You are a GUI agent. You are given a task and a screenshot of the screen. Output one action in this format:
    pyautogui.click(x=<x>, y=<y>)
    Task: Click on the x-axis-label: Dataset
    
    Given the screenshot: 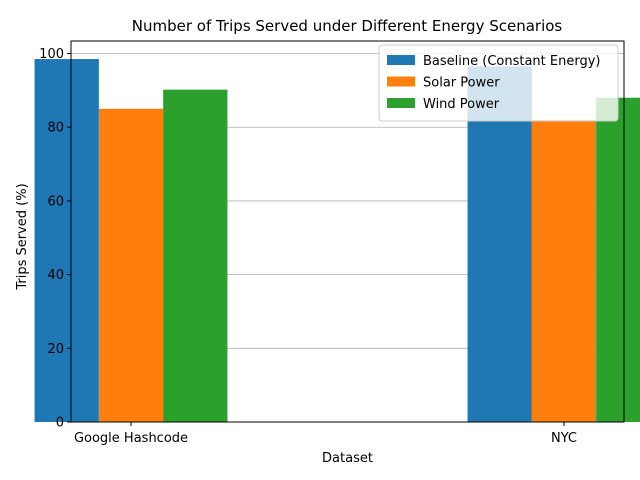 What is the action you would take?
    pyautogui.click(x=347, y=458)
    